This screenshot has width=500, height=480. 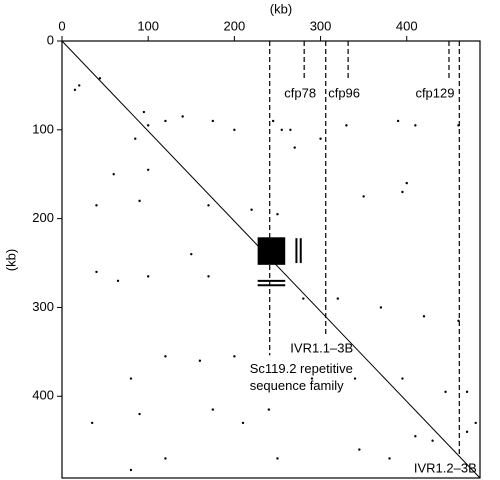 What do you see at coordinates (148, 25) in the screenshot?
I see `x-tick-label: 100` at bounding box center [148, 25].